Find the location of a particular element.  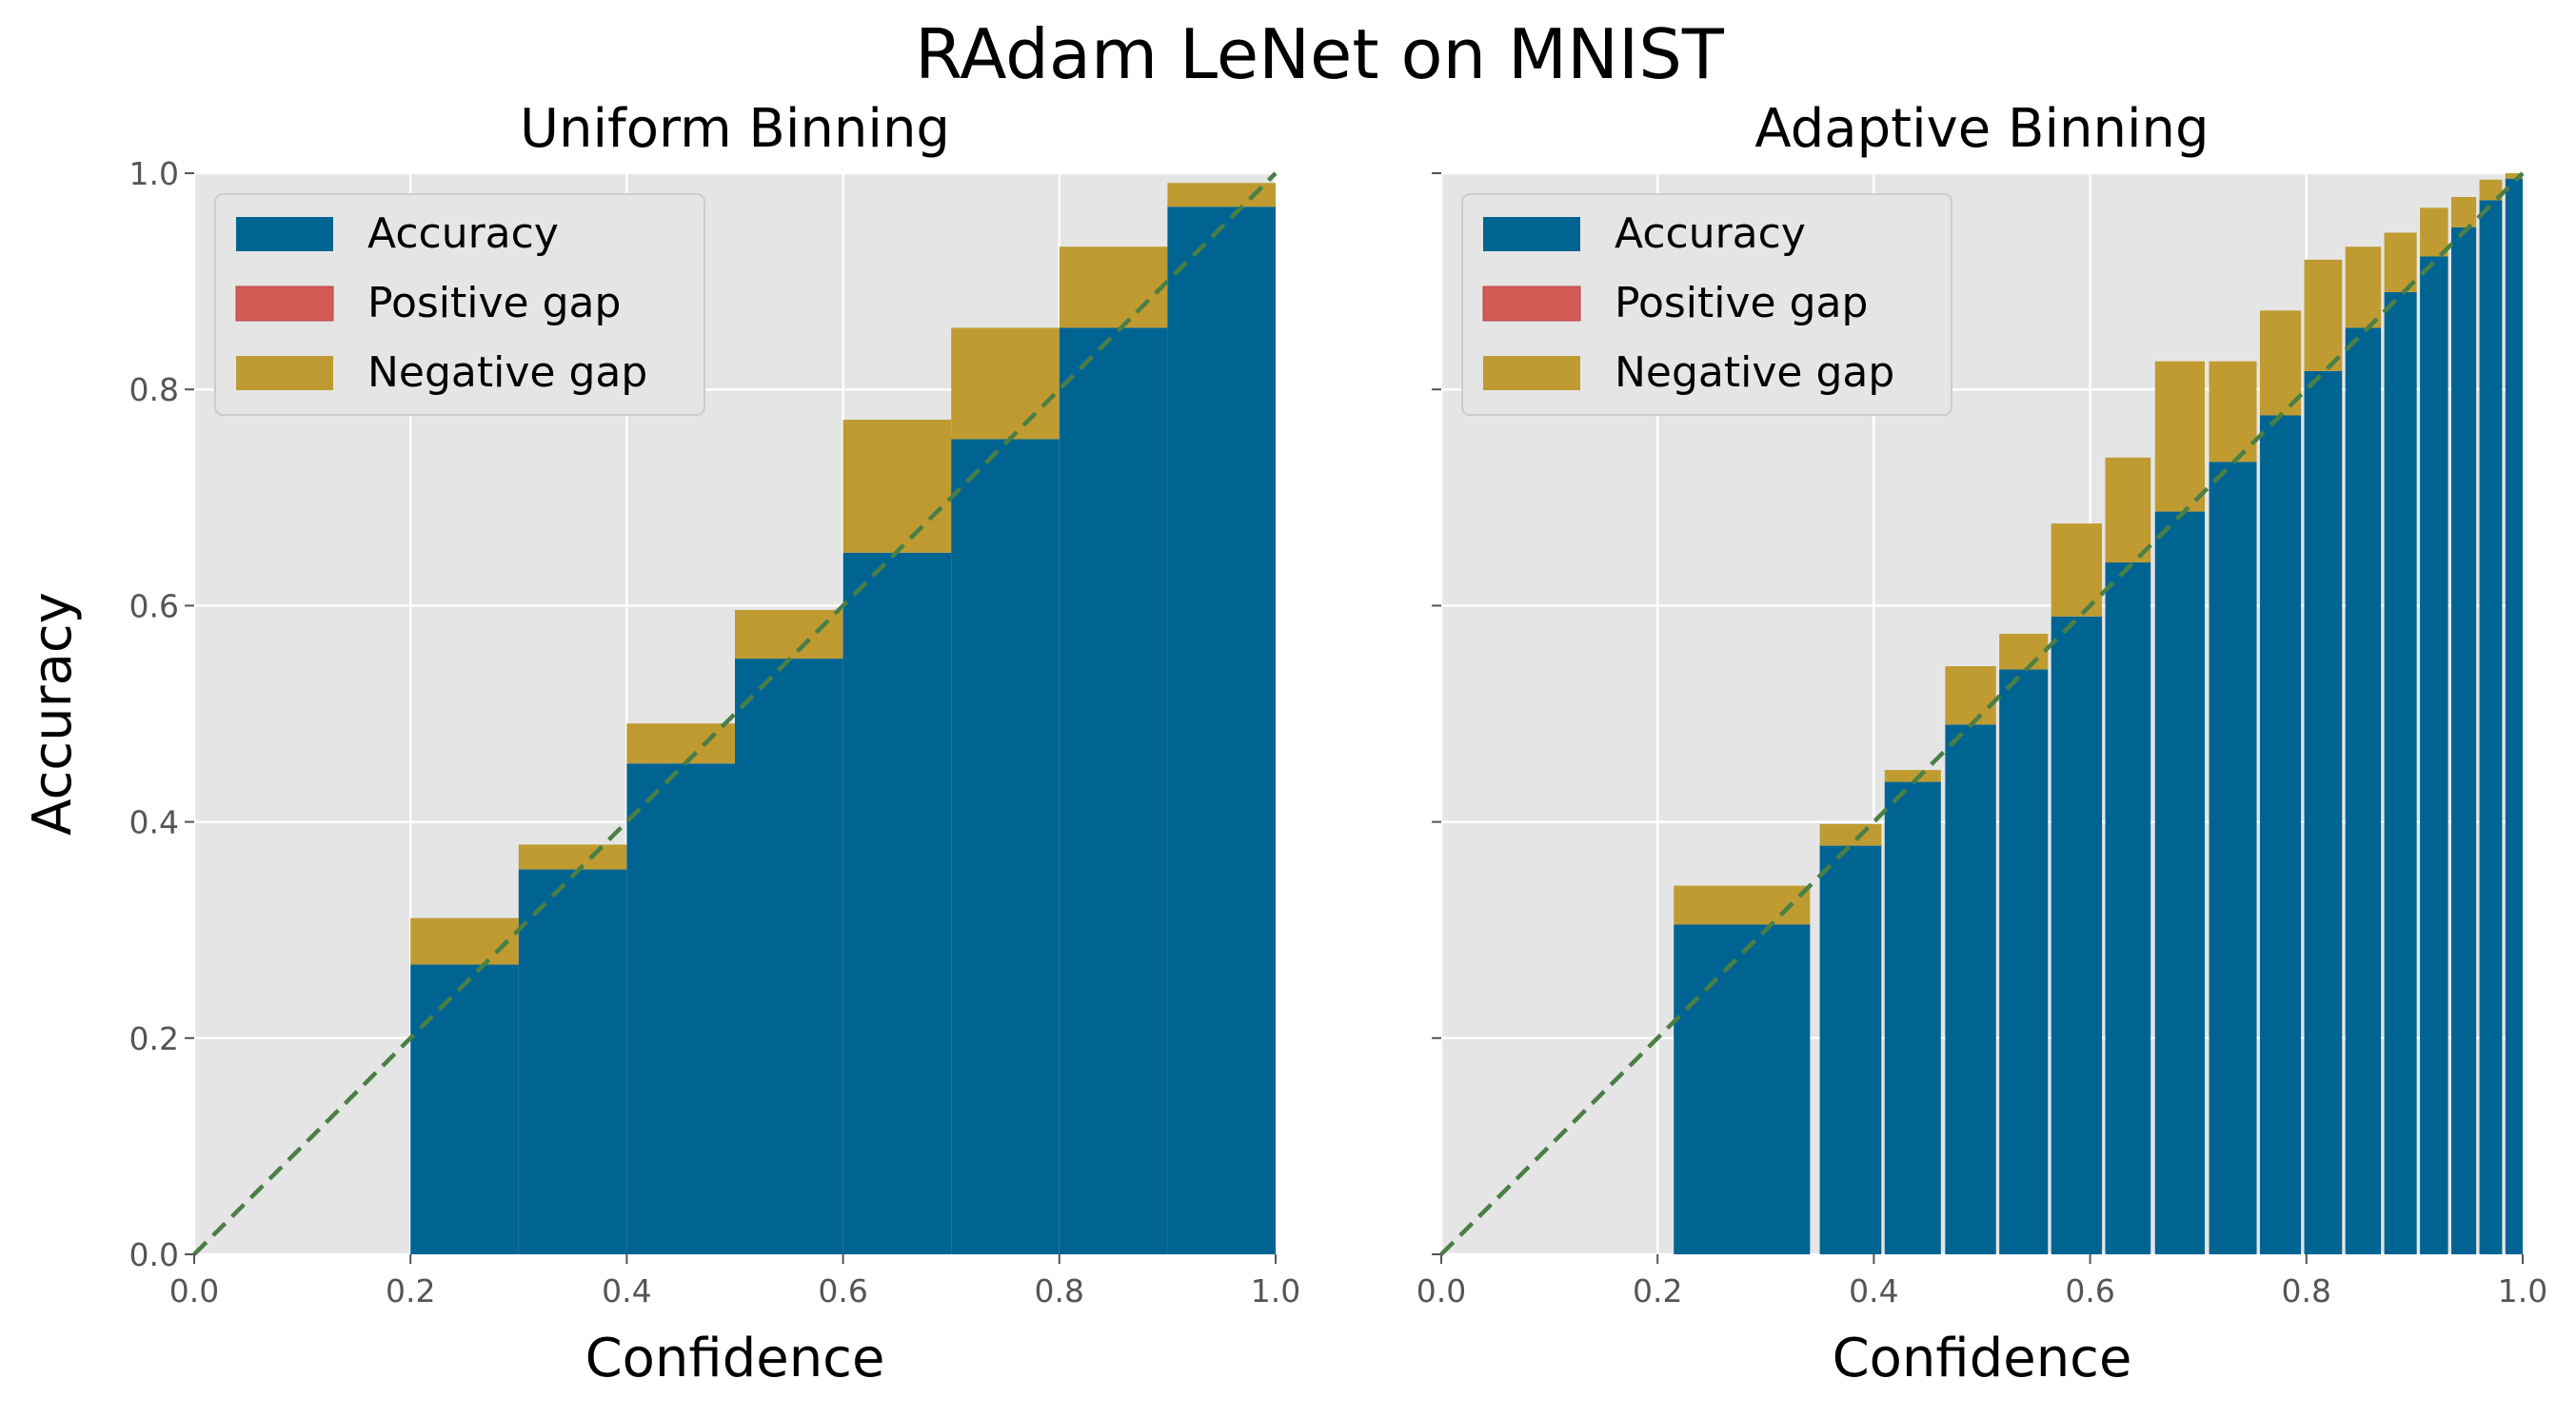

y-tick-label: 0.0 is located at coordinates (154, 1254).